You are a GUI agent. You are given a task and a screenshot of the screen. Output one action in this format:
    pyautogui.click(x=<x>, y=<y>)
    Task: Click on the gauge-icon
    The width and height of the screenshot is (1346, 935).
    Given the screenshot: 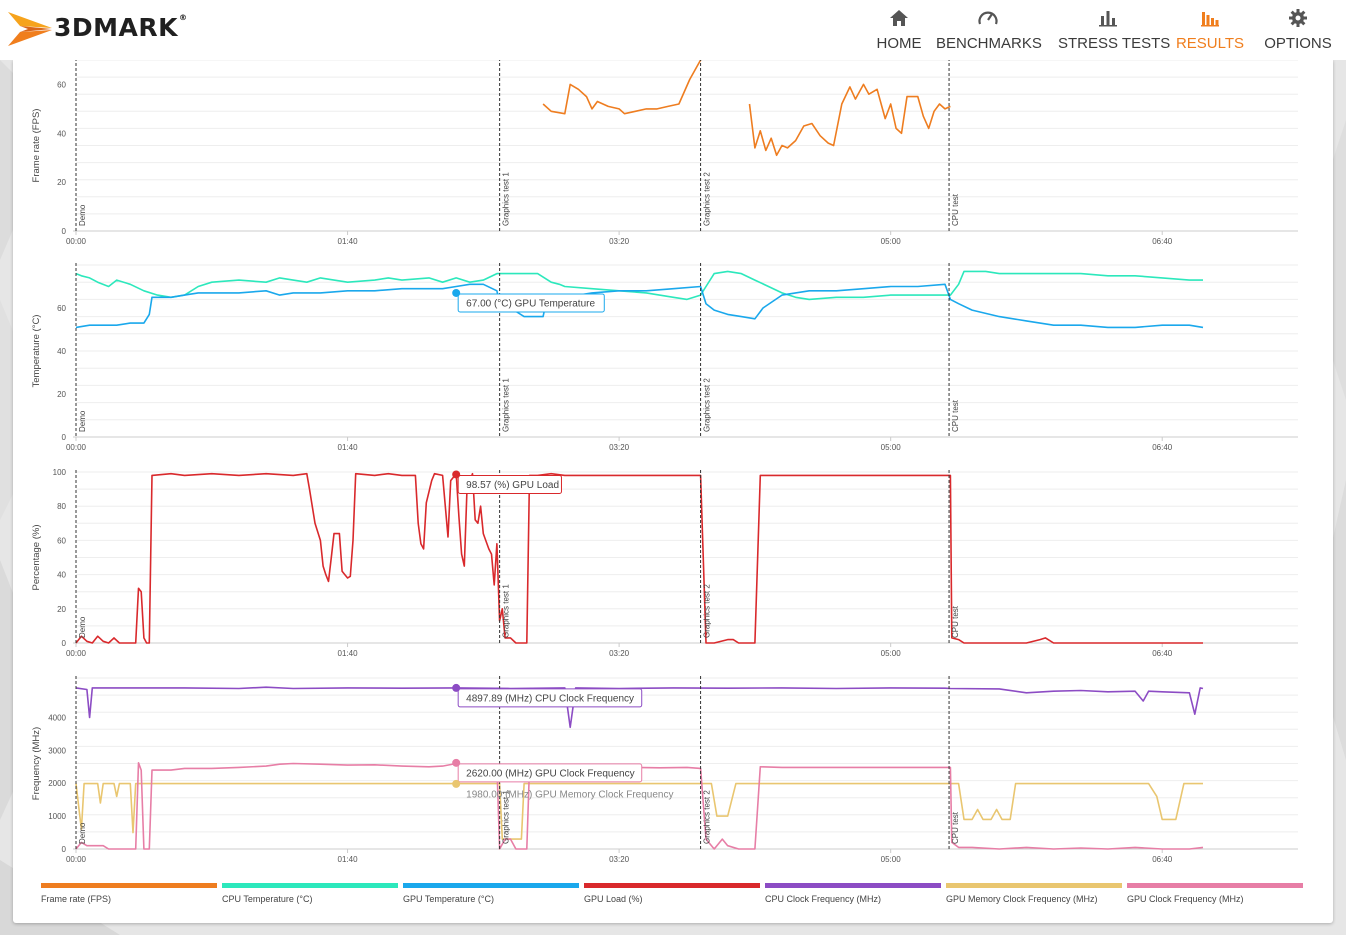 What is the action you would take?
    pyautogui.click(x=988, y=18)
    